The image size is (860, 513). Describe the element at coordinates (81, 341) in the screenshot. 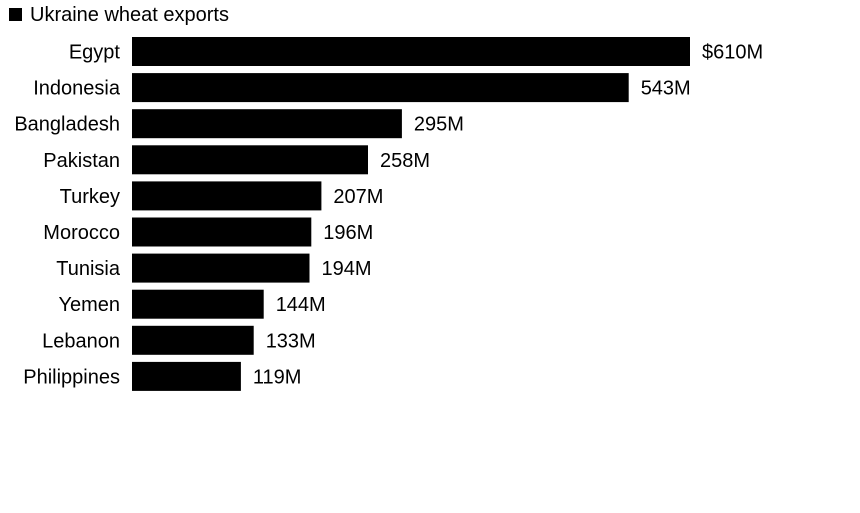

I see `category-label-lebanon: Lebanon` at that location.